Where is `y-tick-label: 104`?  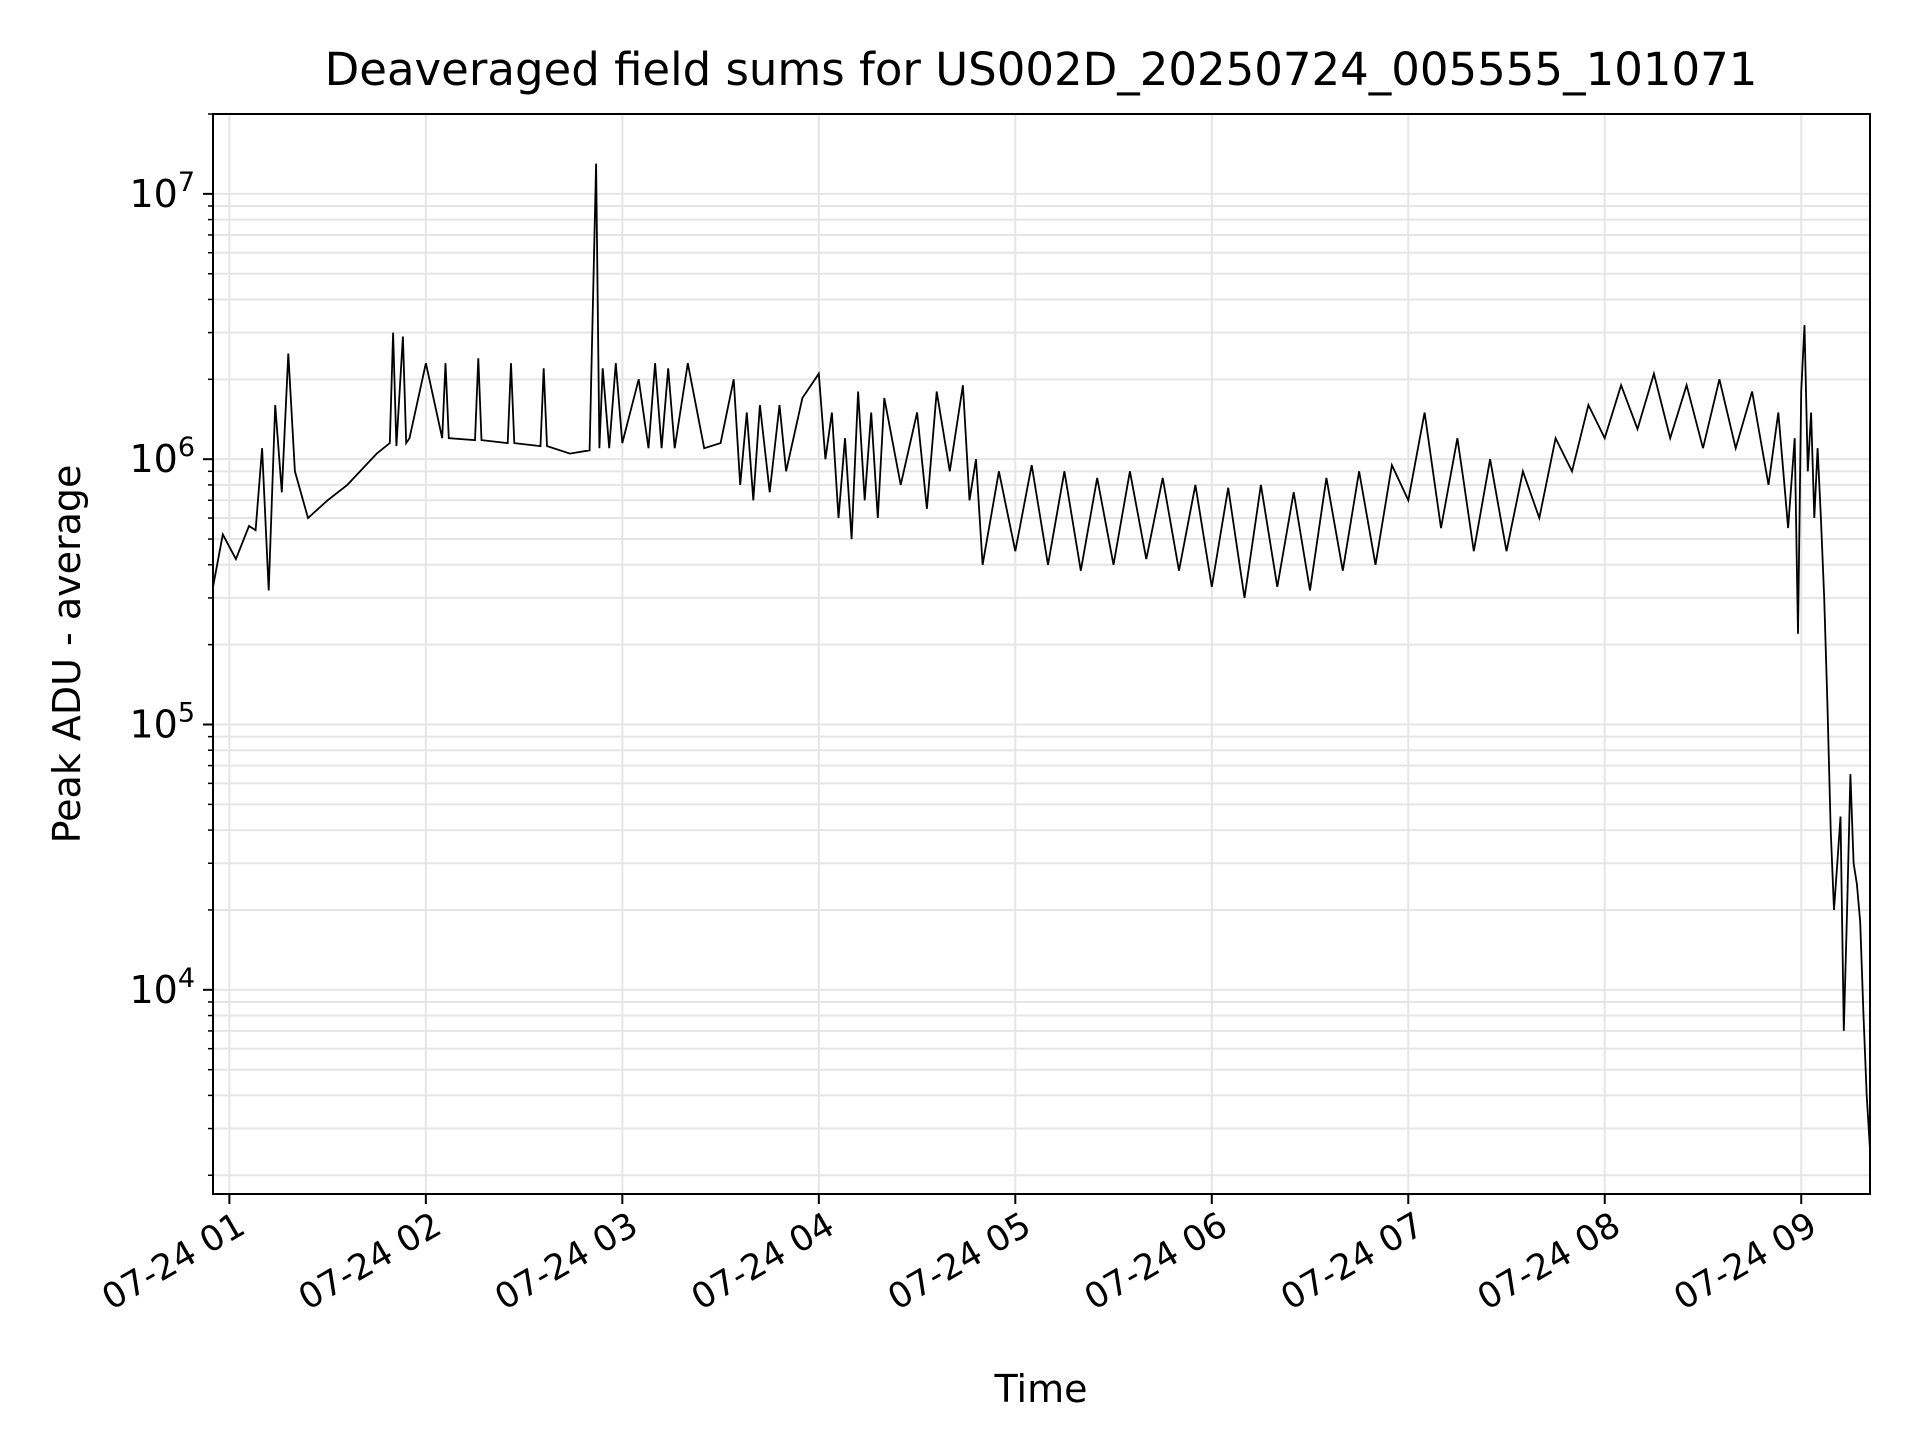 y-tick-label: 104 is located at coordinates (162, 987).